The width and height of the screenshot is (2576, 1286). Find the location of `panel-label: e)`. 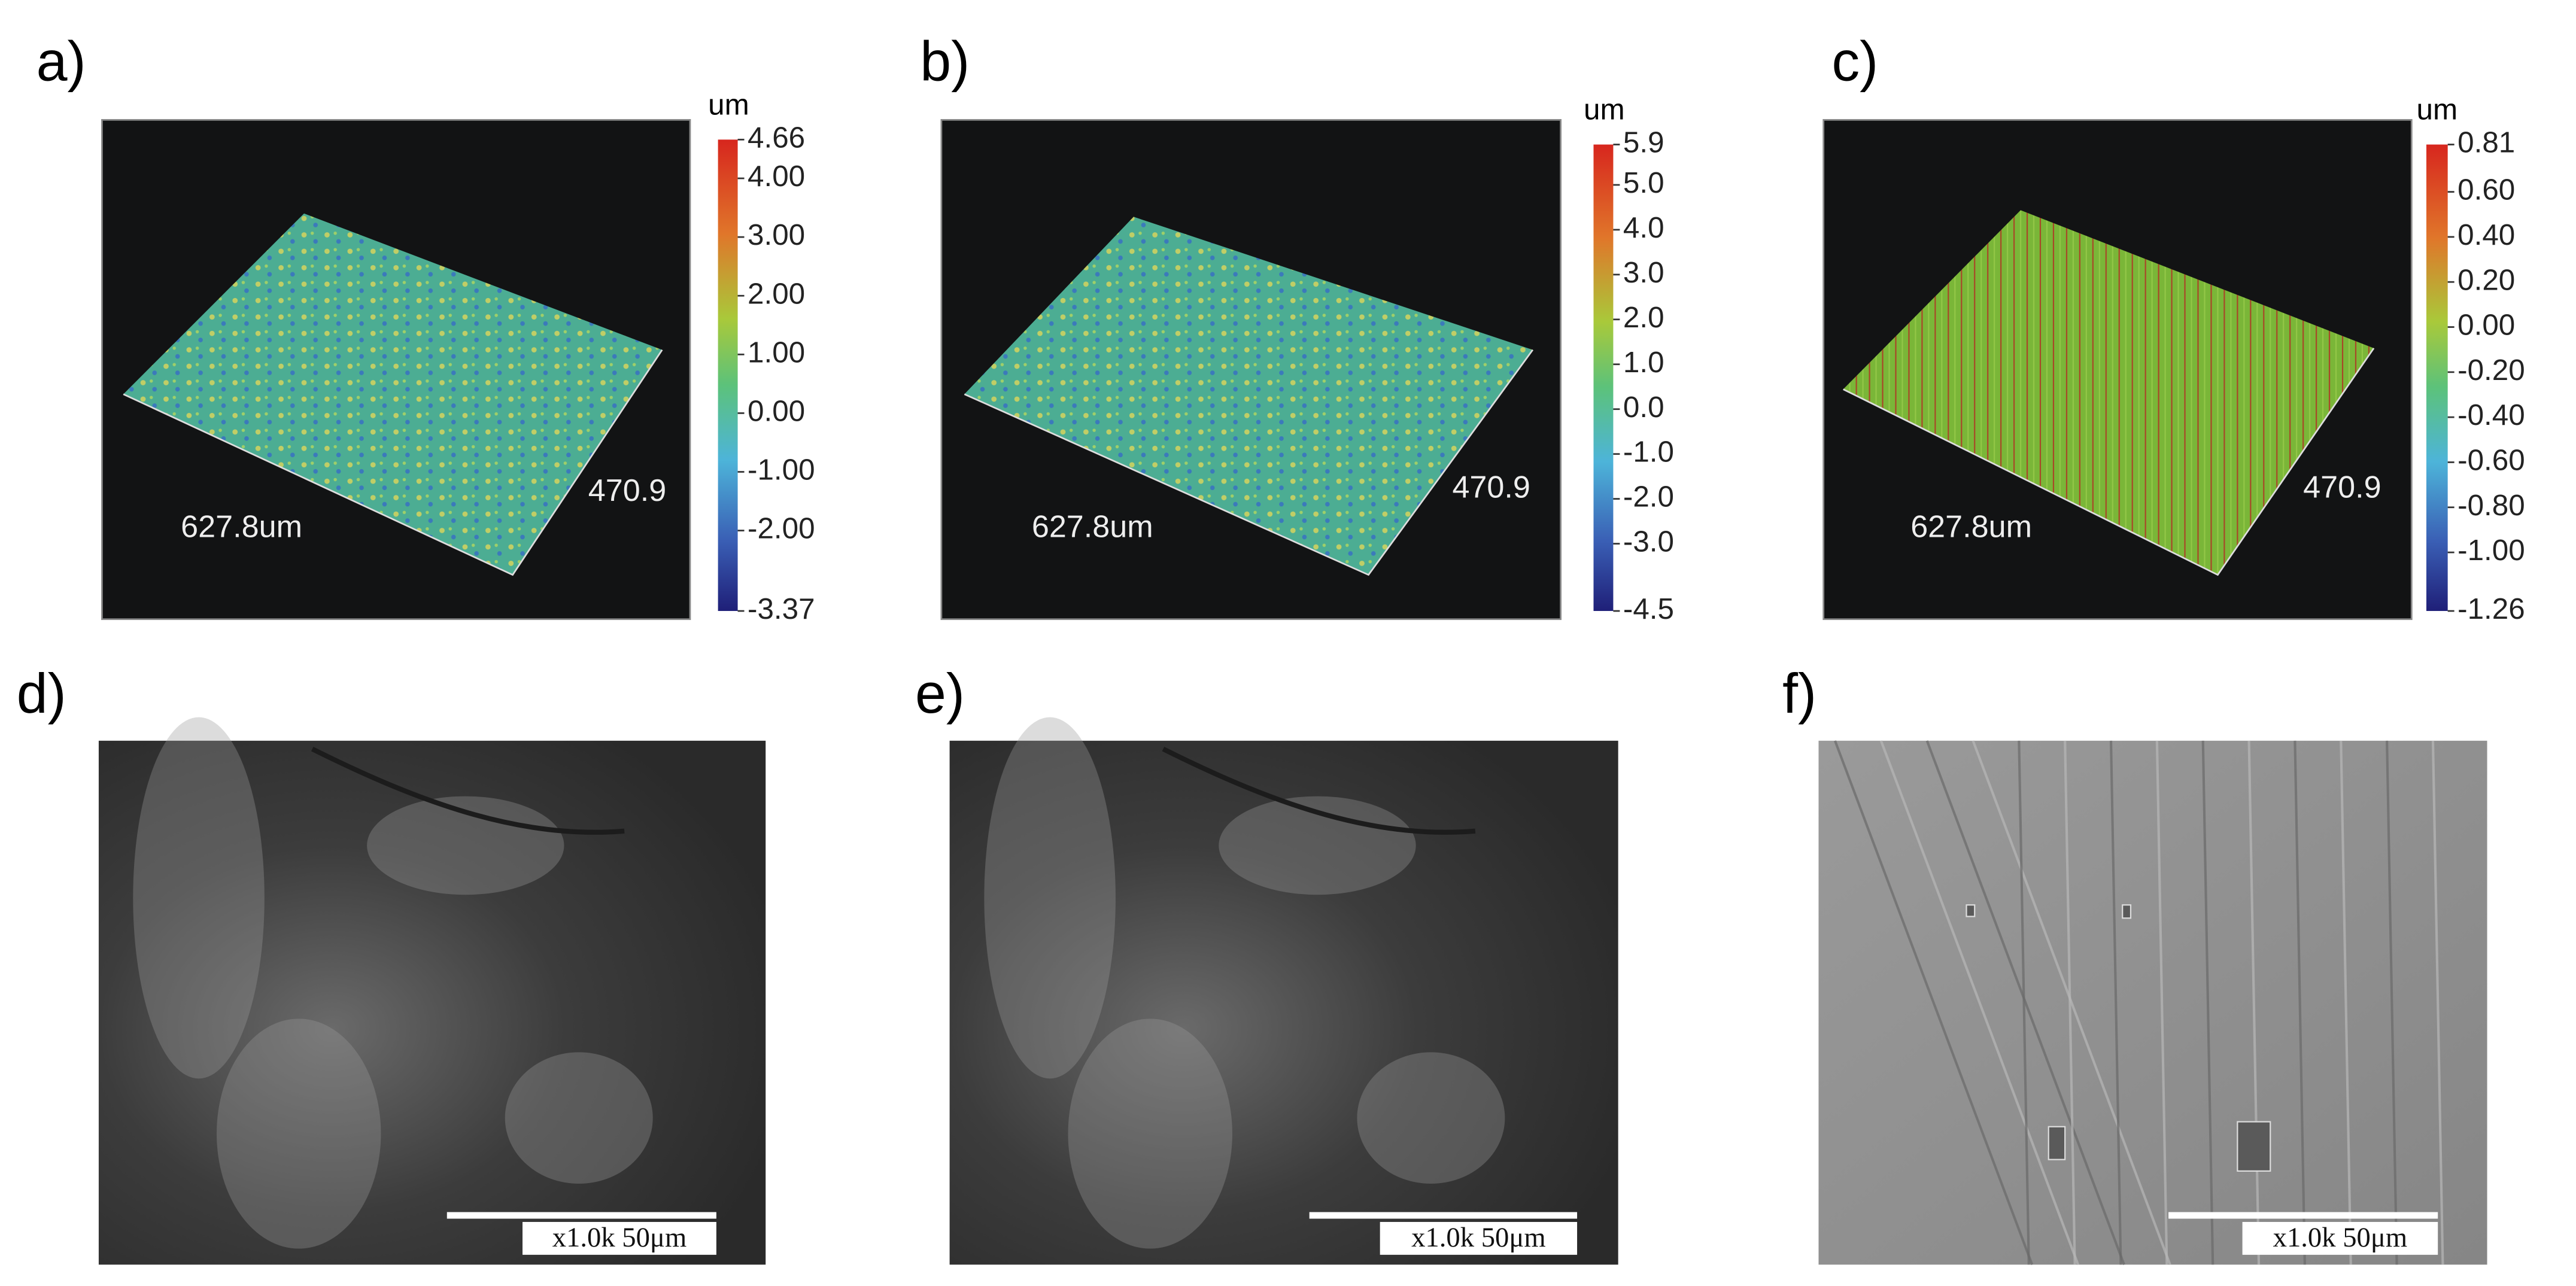

panel-label: e) is located at coordinates (940, 693).